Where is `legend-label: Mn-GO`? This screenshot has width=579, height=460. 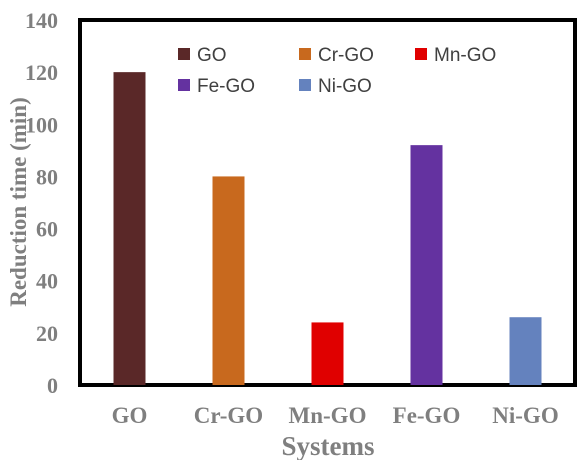
legend-label: Mn-GO is located at coordinates (465, 55).